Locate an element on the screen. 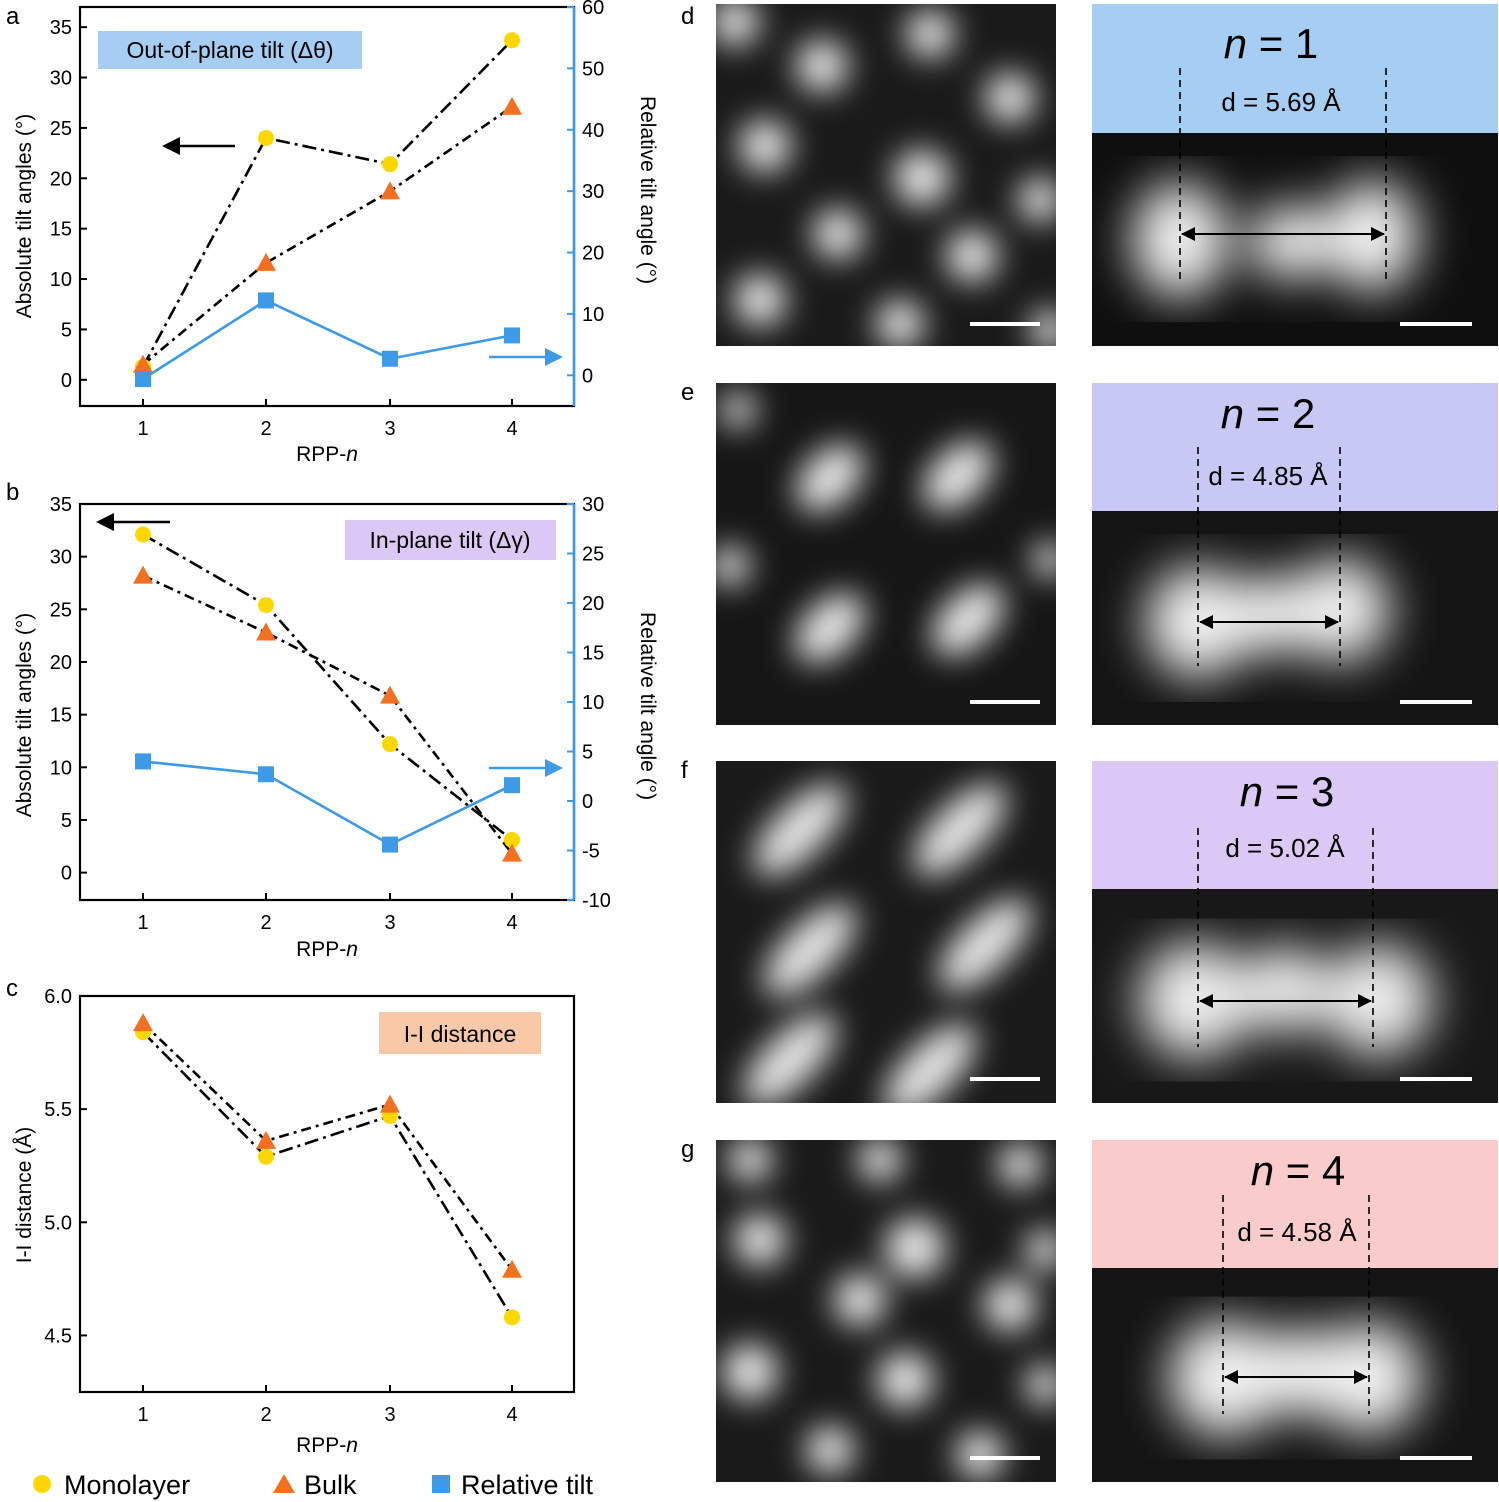 This screenshot has width=1499, height=1502. panel-f-stem-image is located at coordinates (886, 932).